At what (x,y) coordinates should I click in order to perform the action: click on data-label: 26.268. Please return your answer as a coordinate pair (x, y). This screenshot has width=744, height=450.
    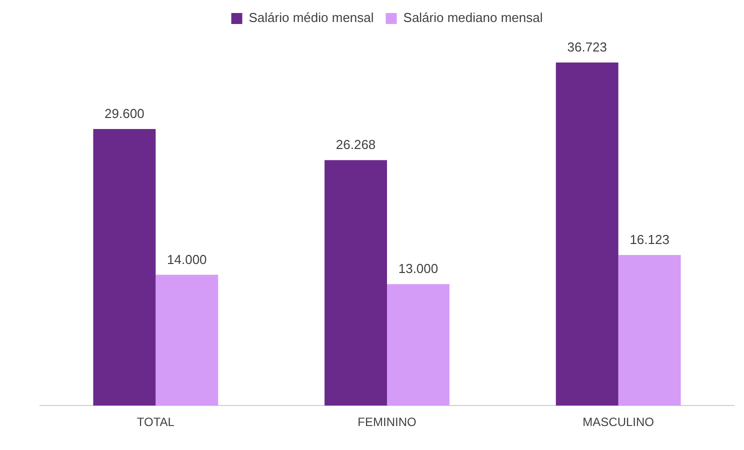
    Looking at the image, I should click on (356, 144).